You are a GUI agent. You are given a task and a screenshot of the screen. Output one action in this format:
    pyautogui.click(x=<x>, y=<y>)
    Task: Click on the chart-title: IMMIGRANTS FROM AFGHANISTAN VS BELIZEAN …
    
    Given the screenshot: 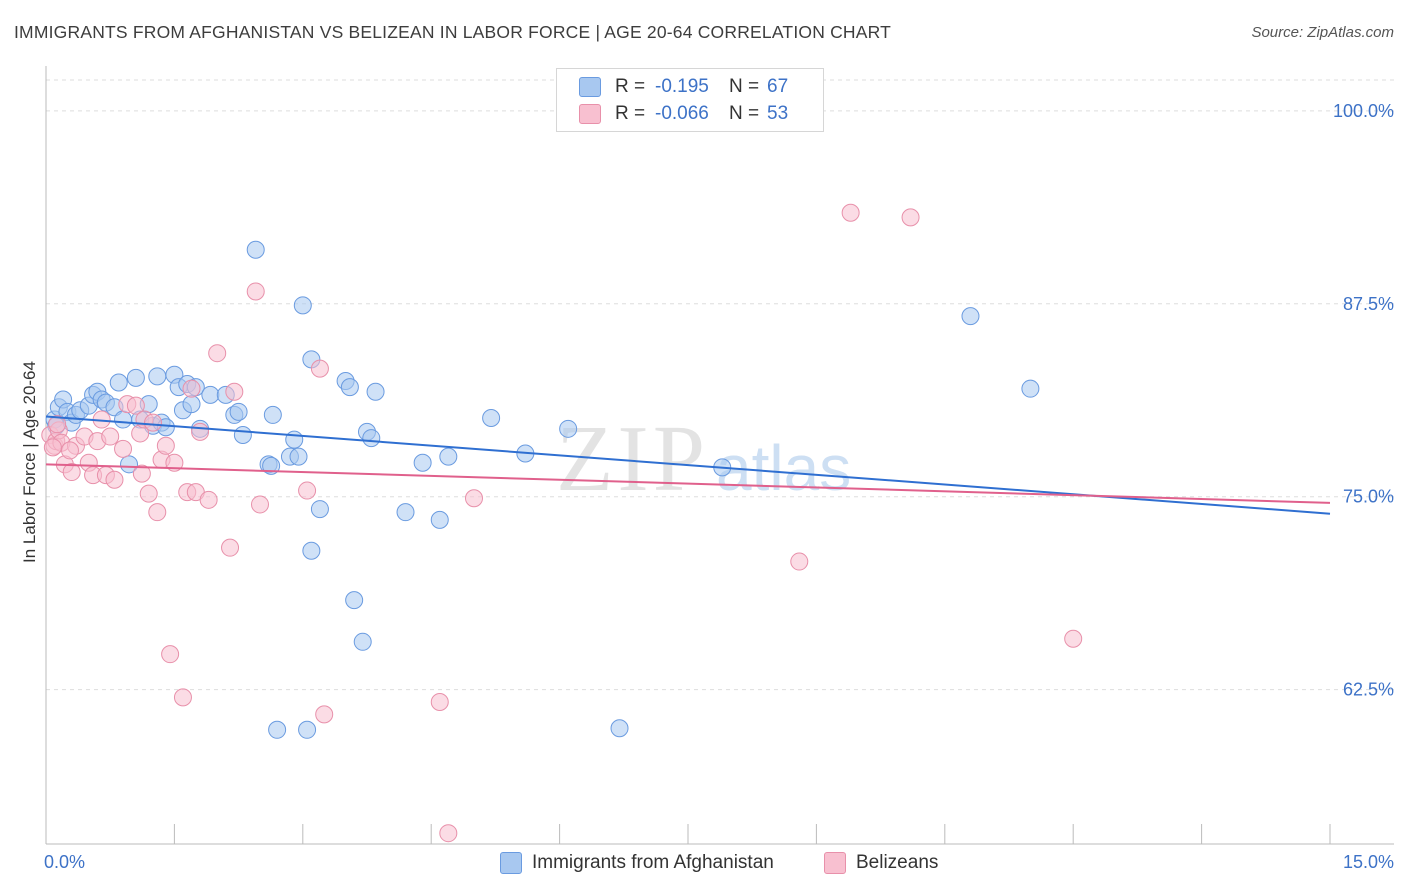 What is the action you would take?
    pyautogui.click(x=453, y=32)
    